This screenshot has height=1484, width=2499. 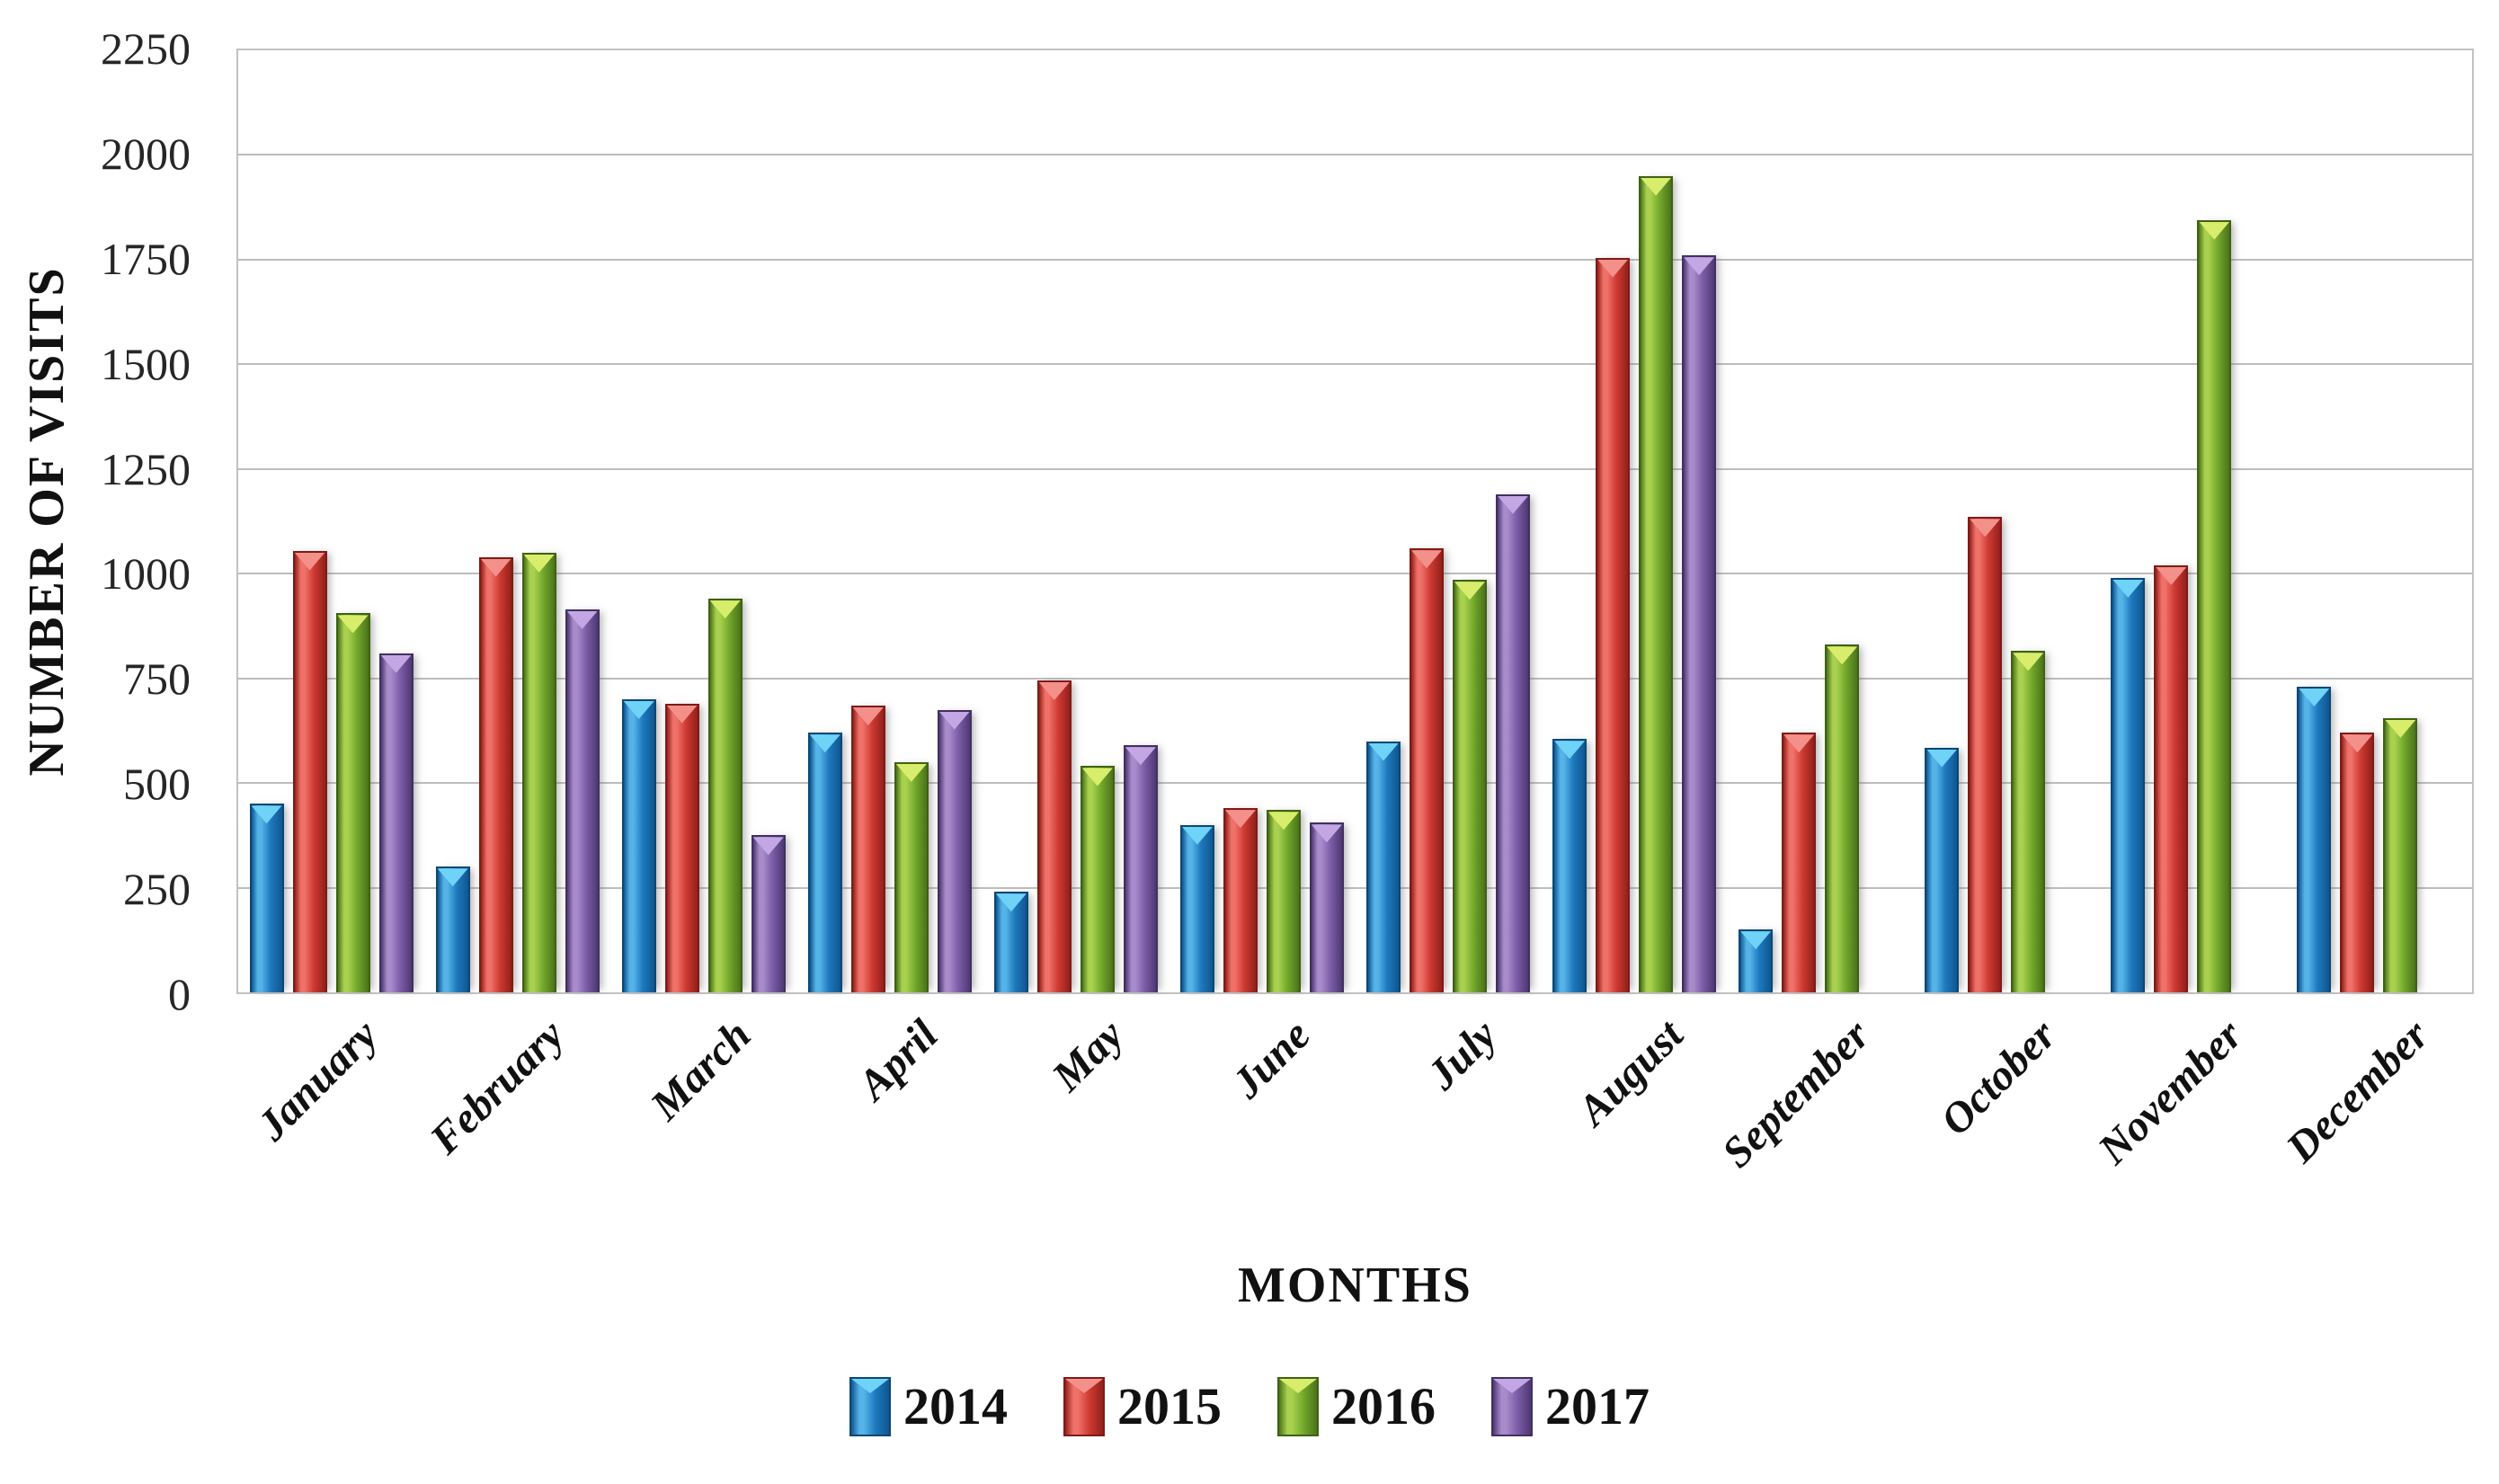 What do you see at coordinates (157, 679) in the screenshot?
I see `y-tick-label-750: 750` at bounding box center [157, 679].